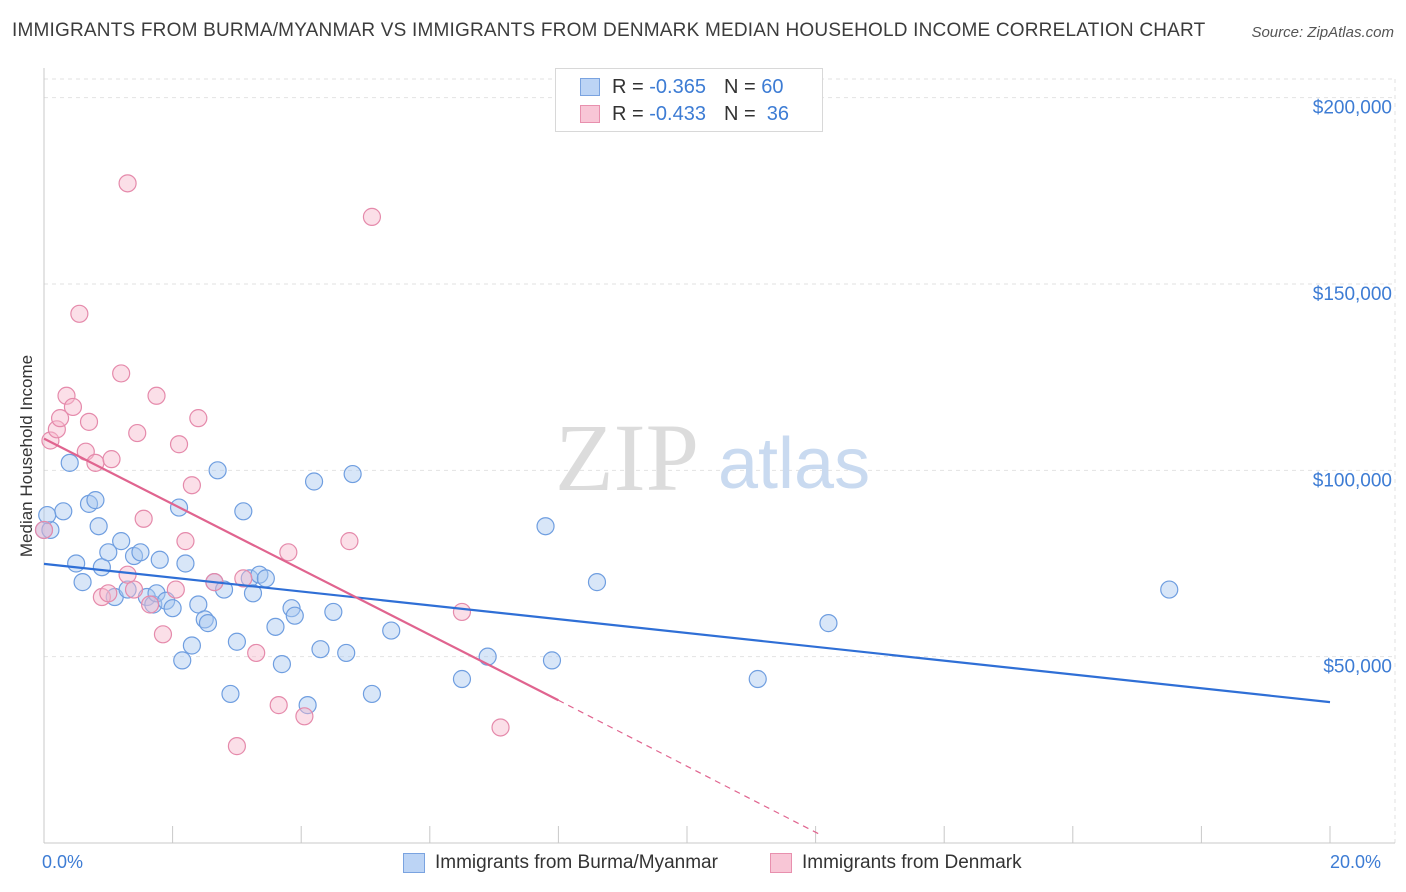  What do you see at coordinates (1352, 480) in the screenshot?
I see `y-tick-label: $100,000` at bounding box center [1352, 480].